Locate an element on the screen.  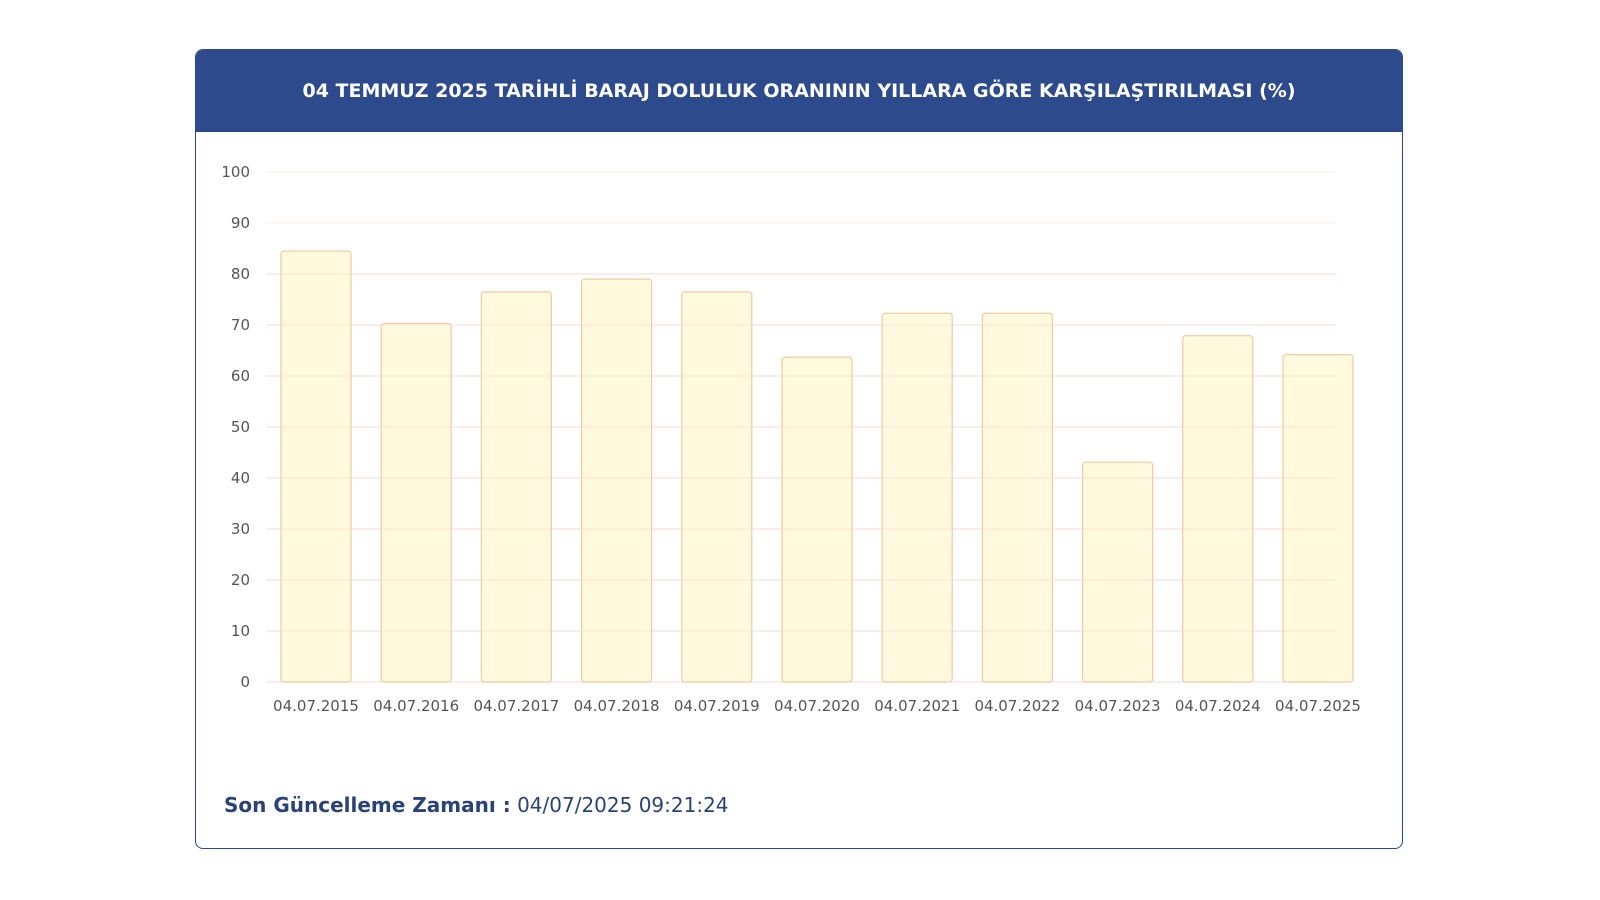
y-axis-ticks: 0 10 20 30 40 50 60 70 80 90 100 is located at coordinates (235, 427).